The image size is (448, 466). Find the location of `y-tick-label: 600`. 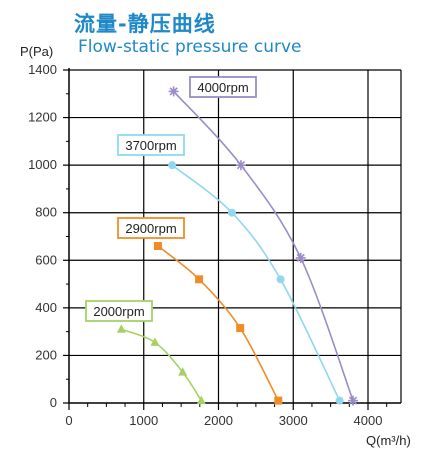

y-tick-label: 600 is located at coordinates (46, 259).